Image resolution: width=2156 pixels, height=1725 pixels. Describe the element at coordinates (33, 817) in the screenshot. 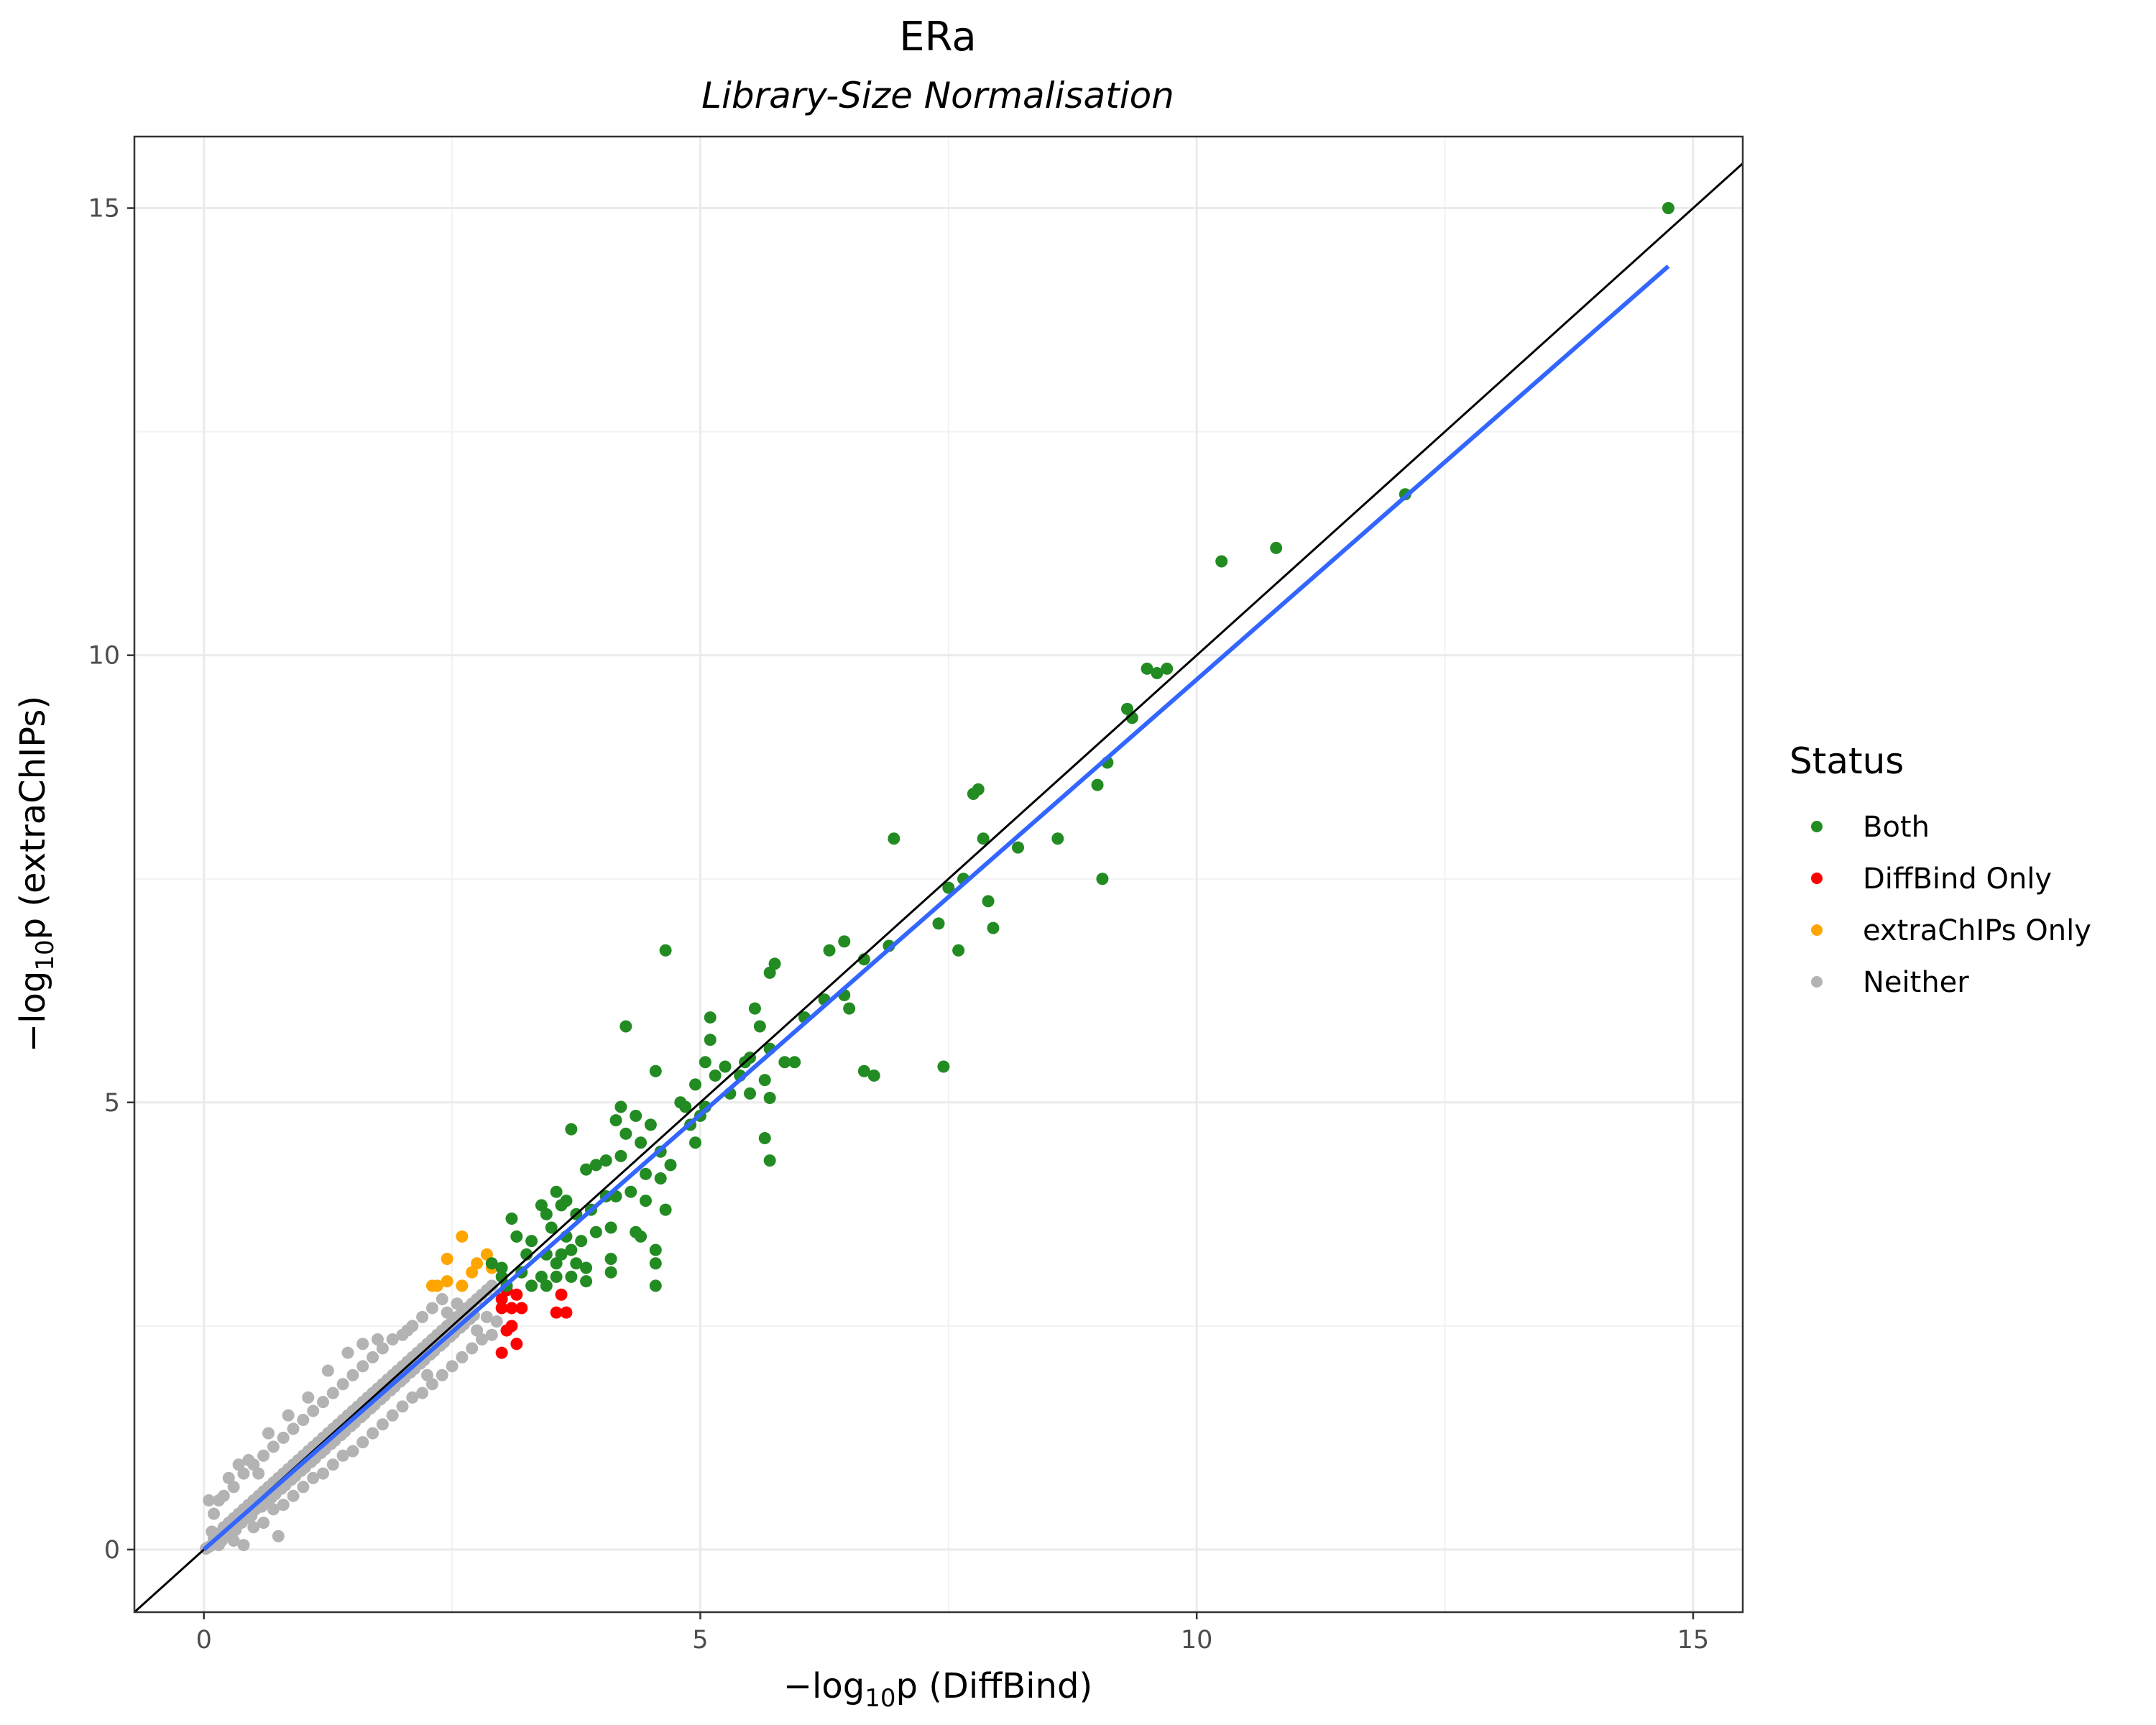

I see `y-axis-title-suffix: p (extraChIPs)` at that location.